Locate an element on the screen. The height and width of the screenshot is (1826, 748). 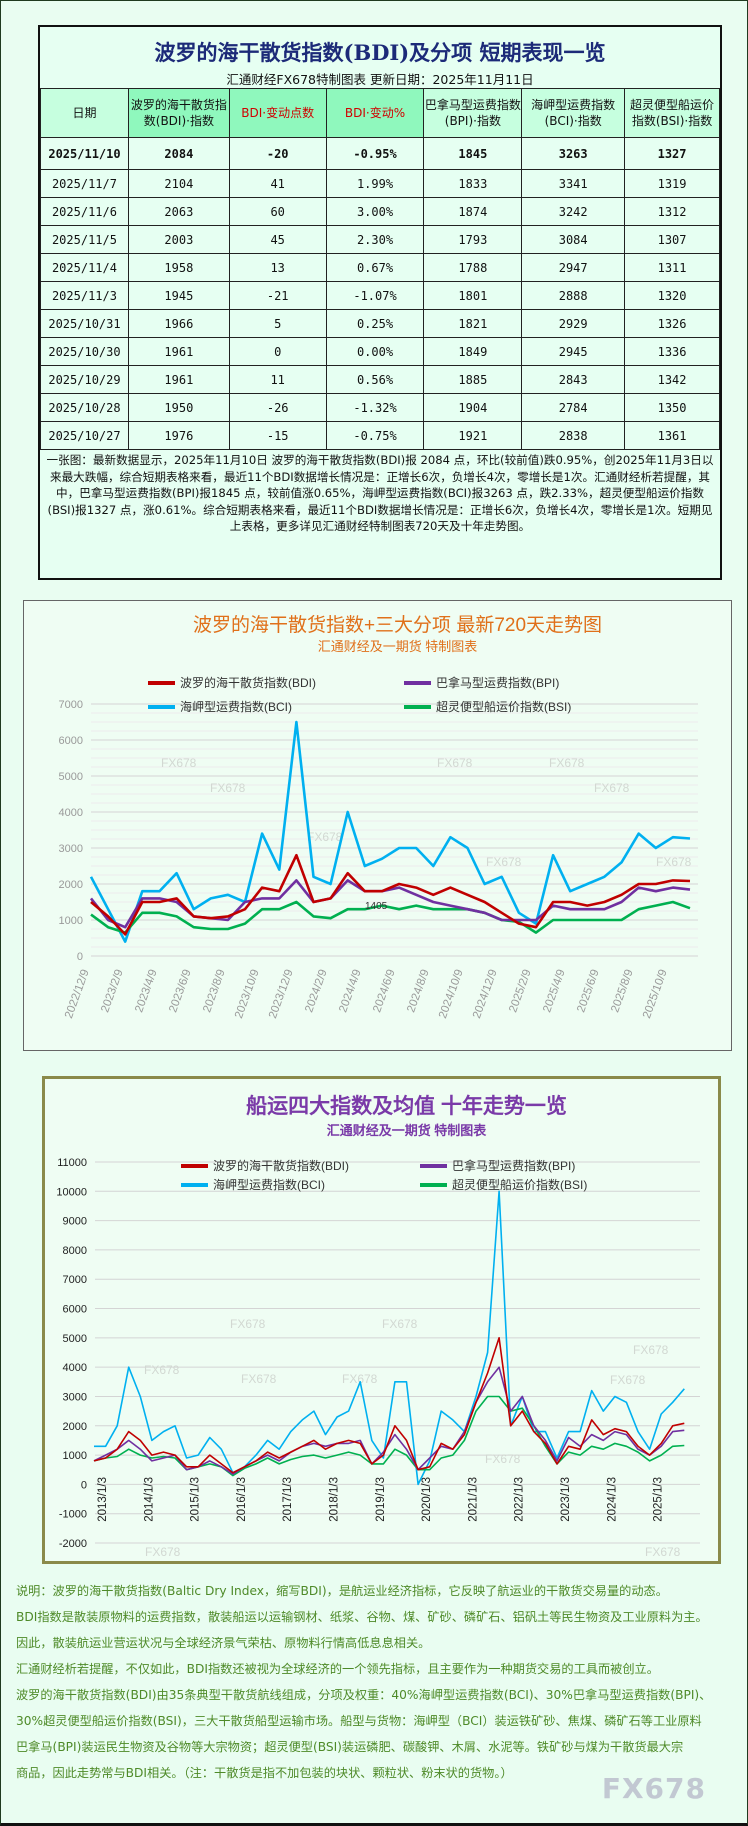
cell-bdi-change: -20 is located at coordinates (277, 153).